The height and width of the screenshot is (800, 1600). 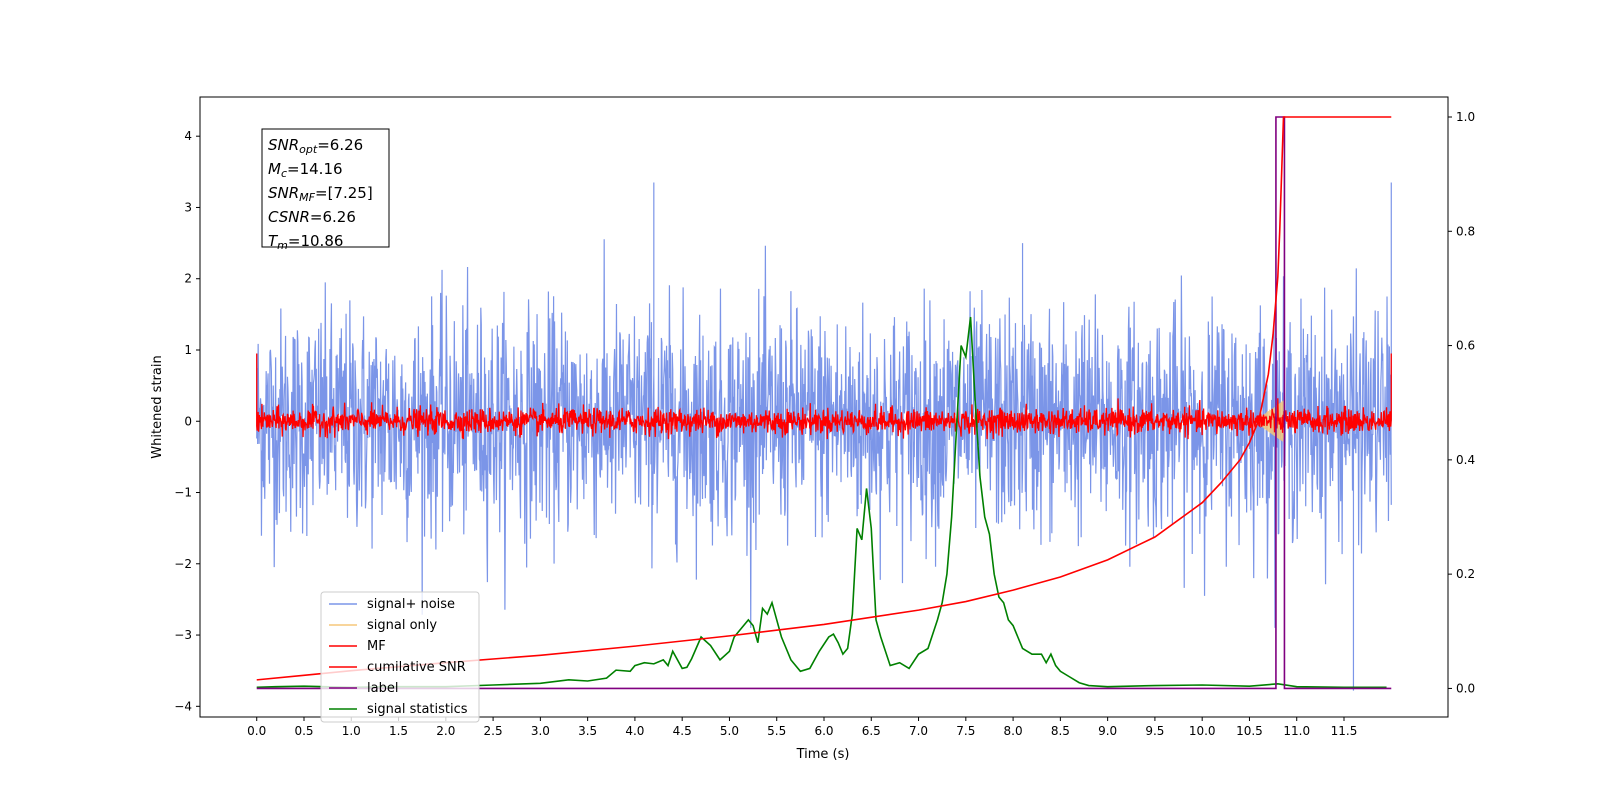 What do you see at coordinates (634, 731) in the screenshot?
I see `x-tick-label: 4.0` at bounding box center [634, 731].